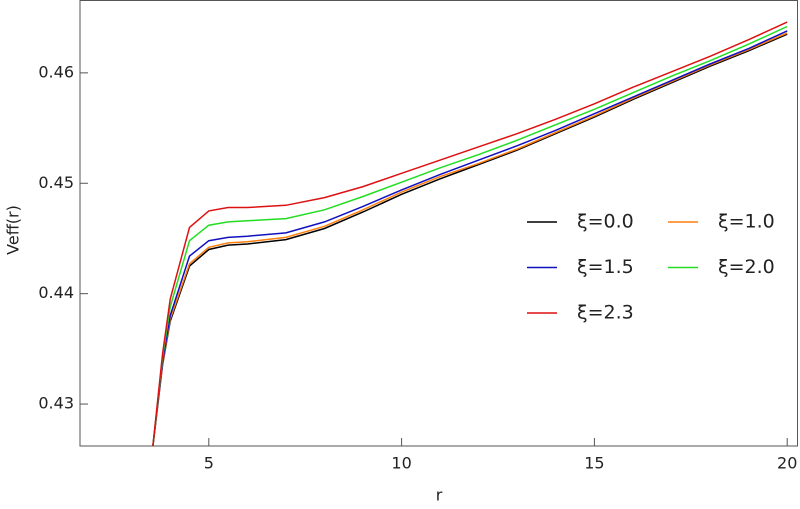  What do you see at coordinates (746, 267) in the screenshot?
I see `legend-label: ξ=2.0` at bounding box center [746, 267].